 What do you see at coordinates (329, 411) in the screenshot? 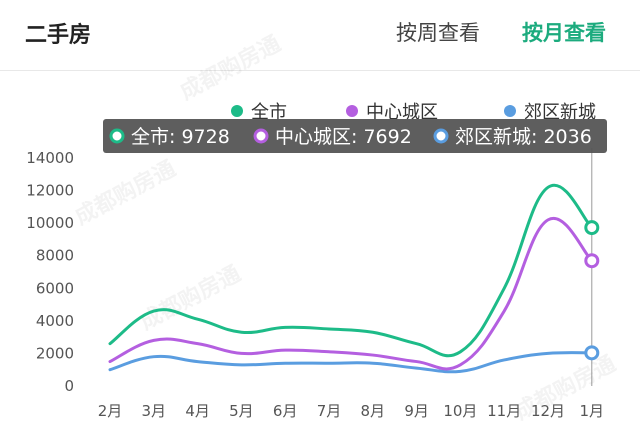
I see `x-tick-label: 7月` at bounding box center [329, 411].